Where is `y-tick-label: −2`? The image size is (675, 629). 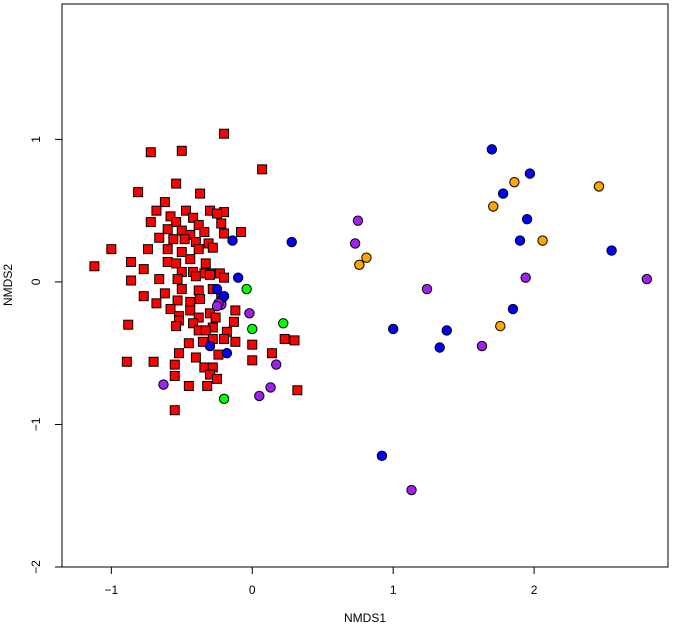 y-tick-label: −2 is located at coordinates (36, 567).